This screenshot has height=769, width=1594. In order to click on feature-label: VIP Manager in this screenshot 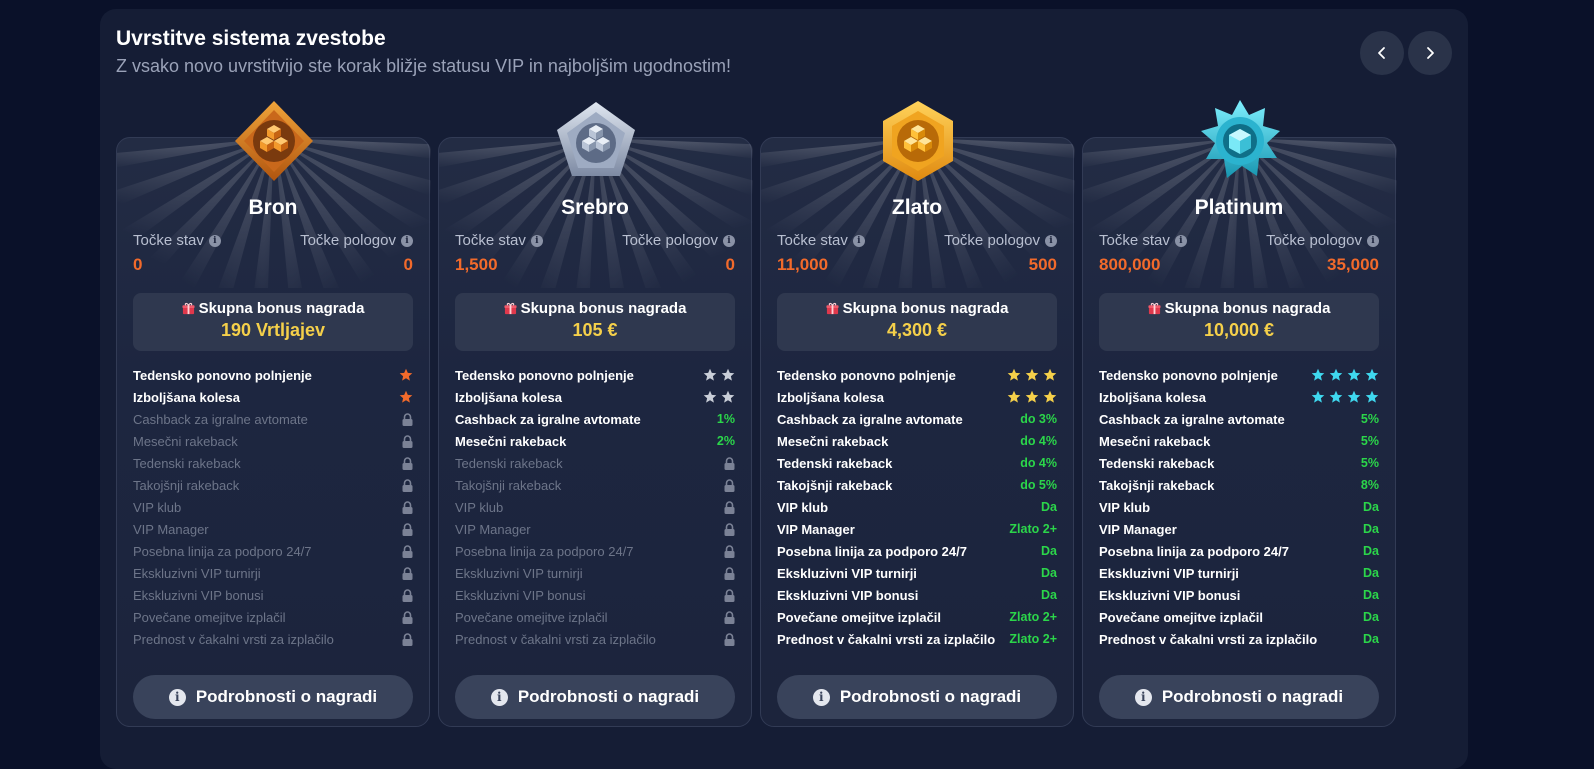, I will do `click(493, 529)`.